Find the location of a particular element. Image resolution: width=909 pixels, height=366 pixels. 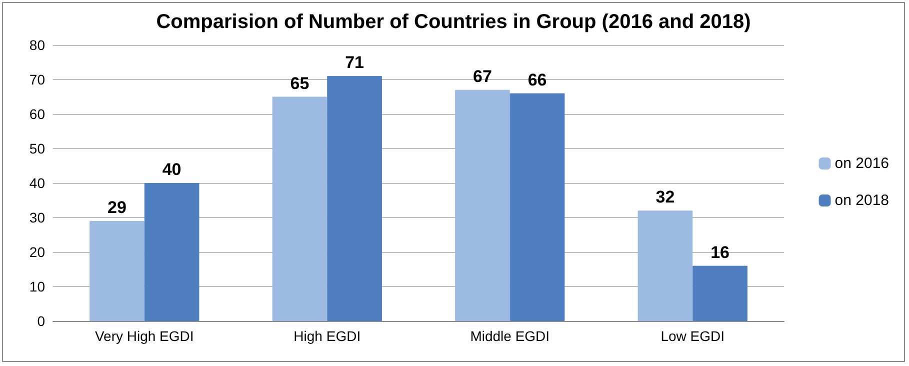

y-tick-label: 50 is located at coordinates (37, 148).